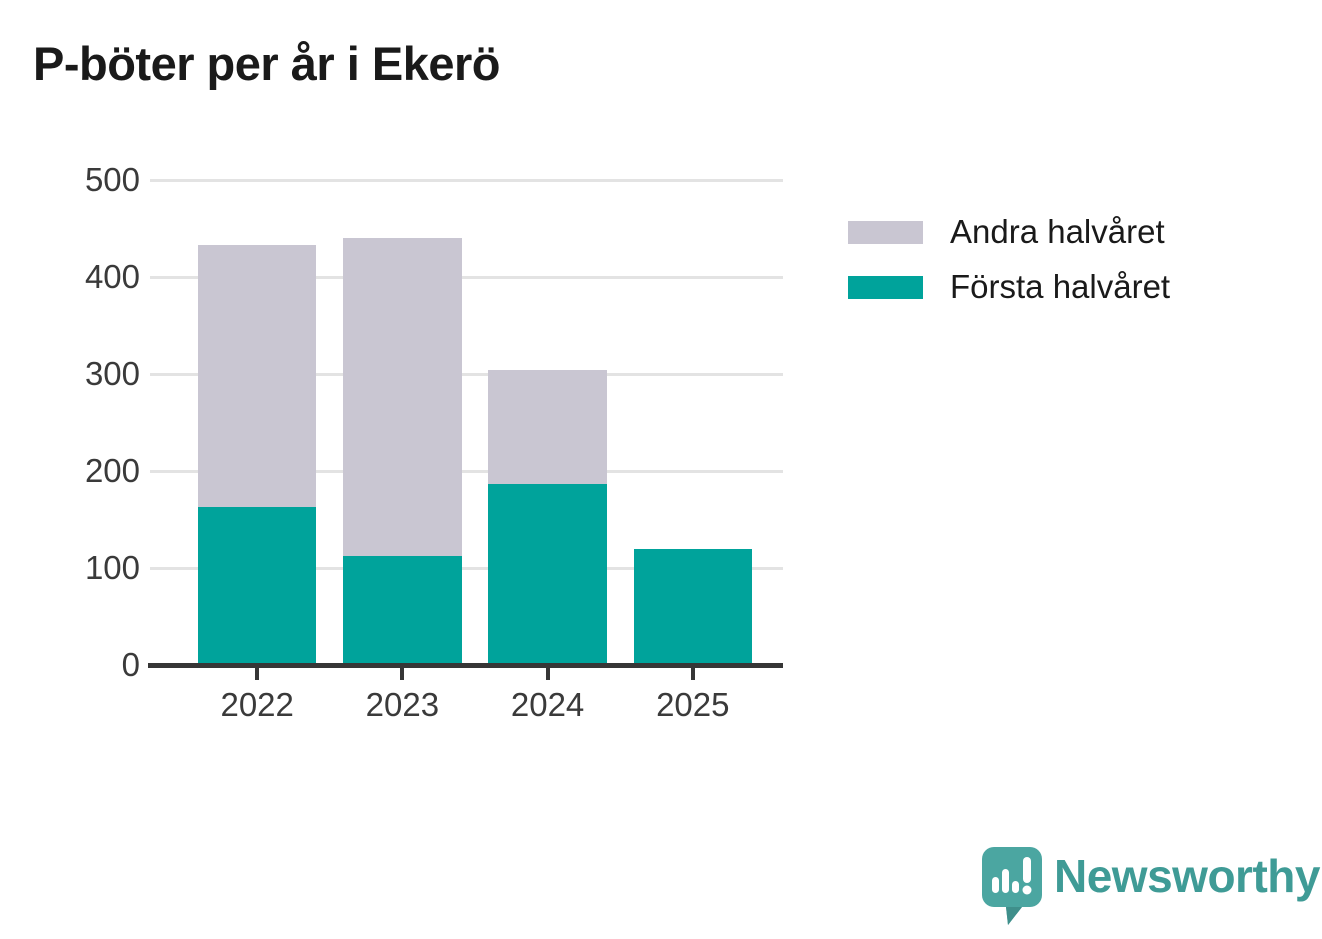  I want to click on legend: Andra halvåret Första halvåret, so click(1009, 268).